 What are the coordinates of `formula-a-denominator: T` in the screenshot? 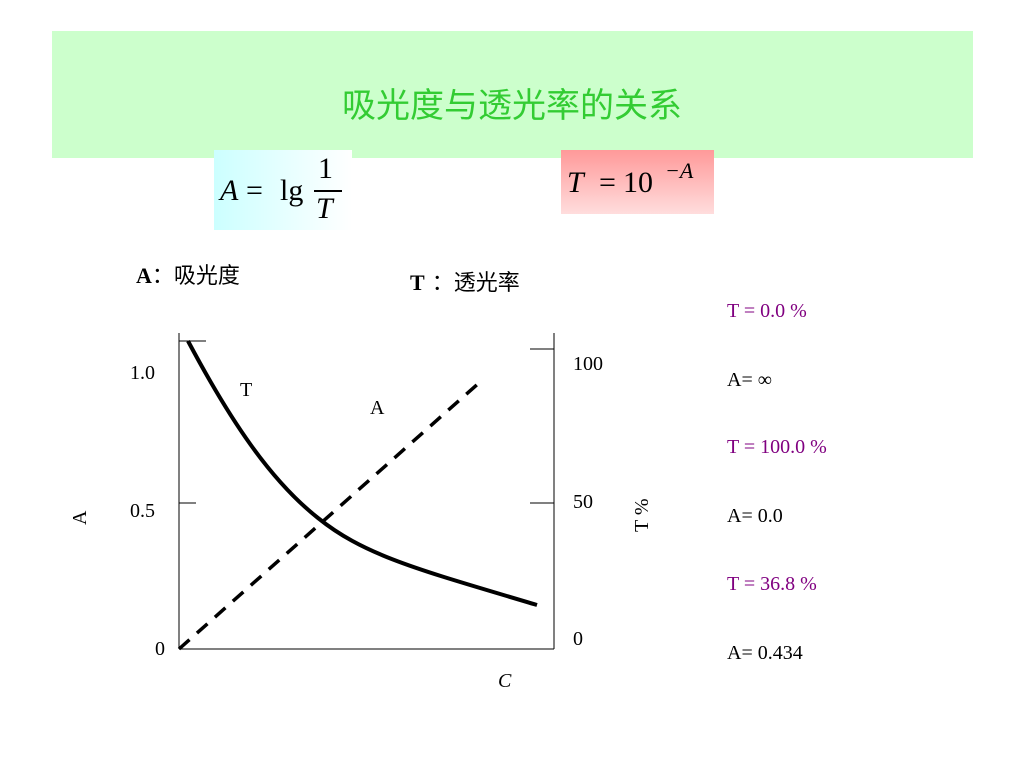 It's located at (324, 208).